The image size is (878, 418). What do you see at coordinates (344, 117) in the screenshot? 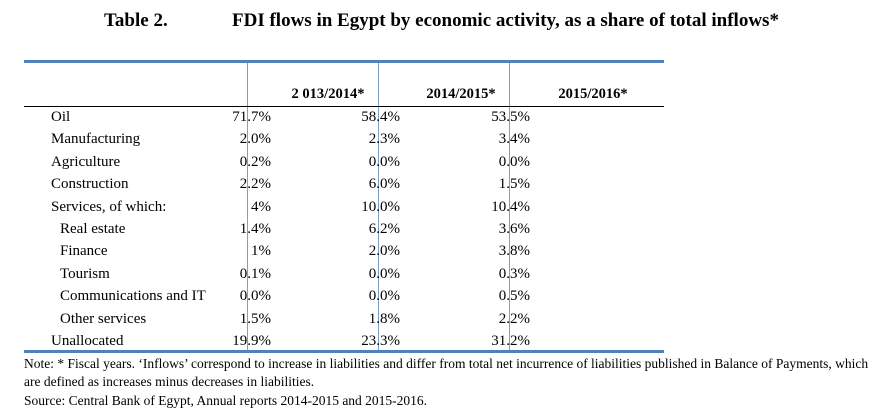
I see `table-row: Oil 71.7% 58.4% 53.5%` at bounding box center [344, 117].